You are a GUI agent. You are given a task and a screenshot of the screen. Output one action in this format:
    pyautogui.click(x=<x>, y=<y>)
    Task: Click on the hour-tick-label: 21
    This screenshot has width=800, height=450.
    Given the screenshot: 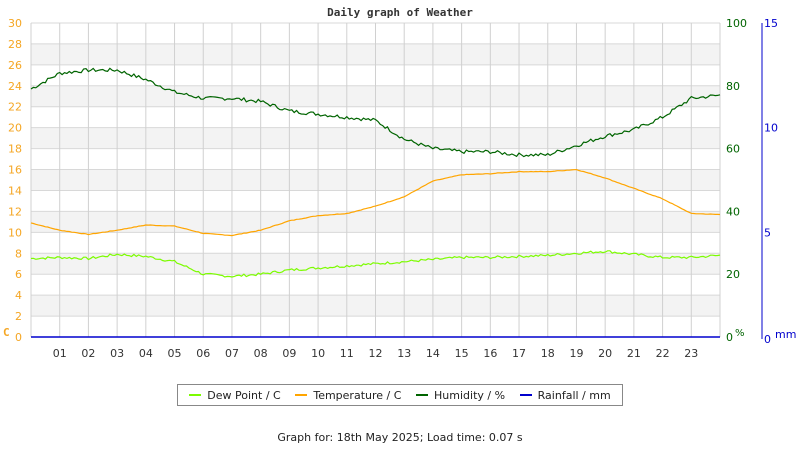 What is the action you would take?
    pyautogui.click(x=634, y=353)
    